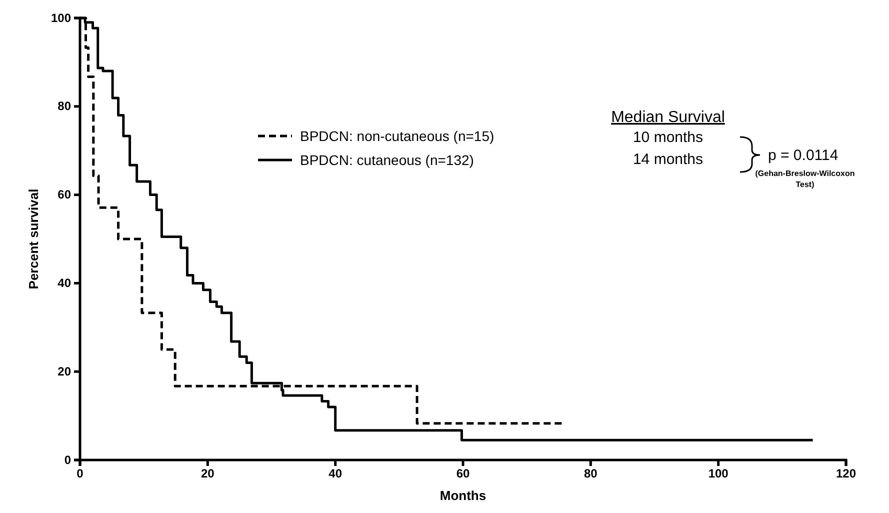  I want to click on annotation: (Gehan-Breslow-Wilcoxon Test), so click(805, 179).